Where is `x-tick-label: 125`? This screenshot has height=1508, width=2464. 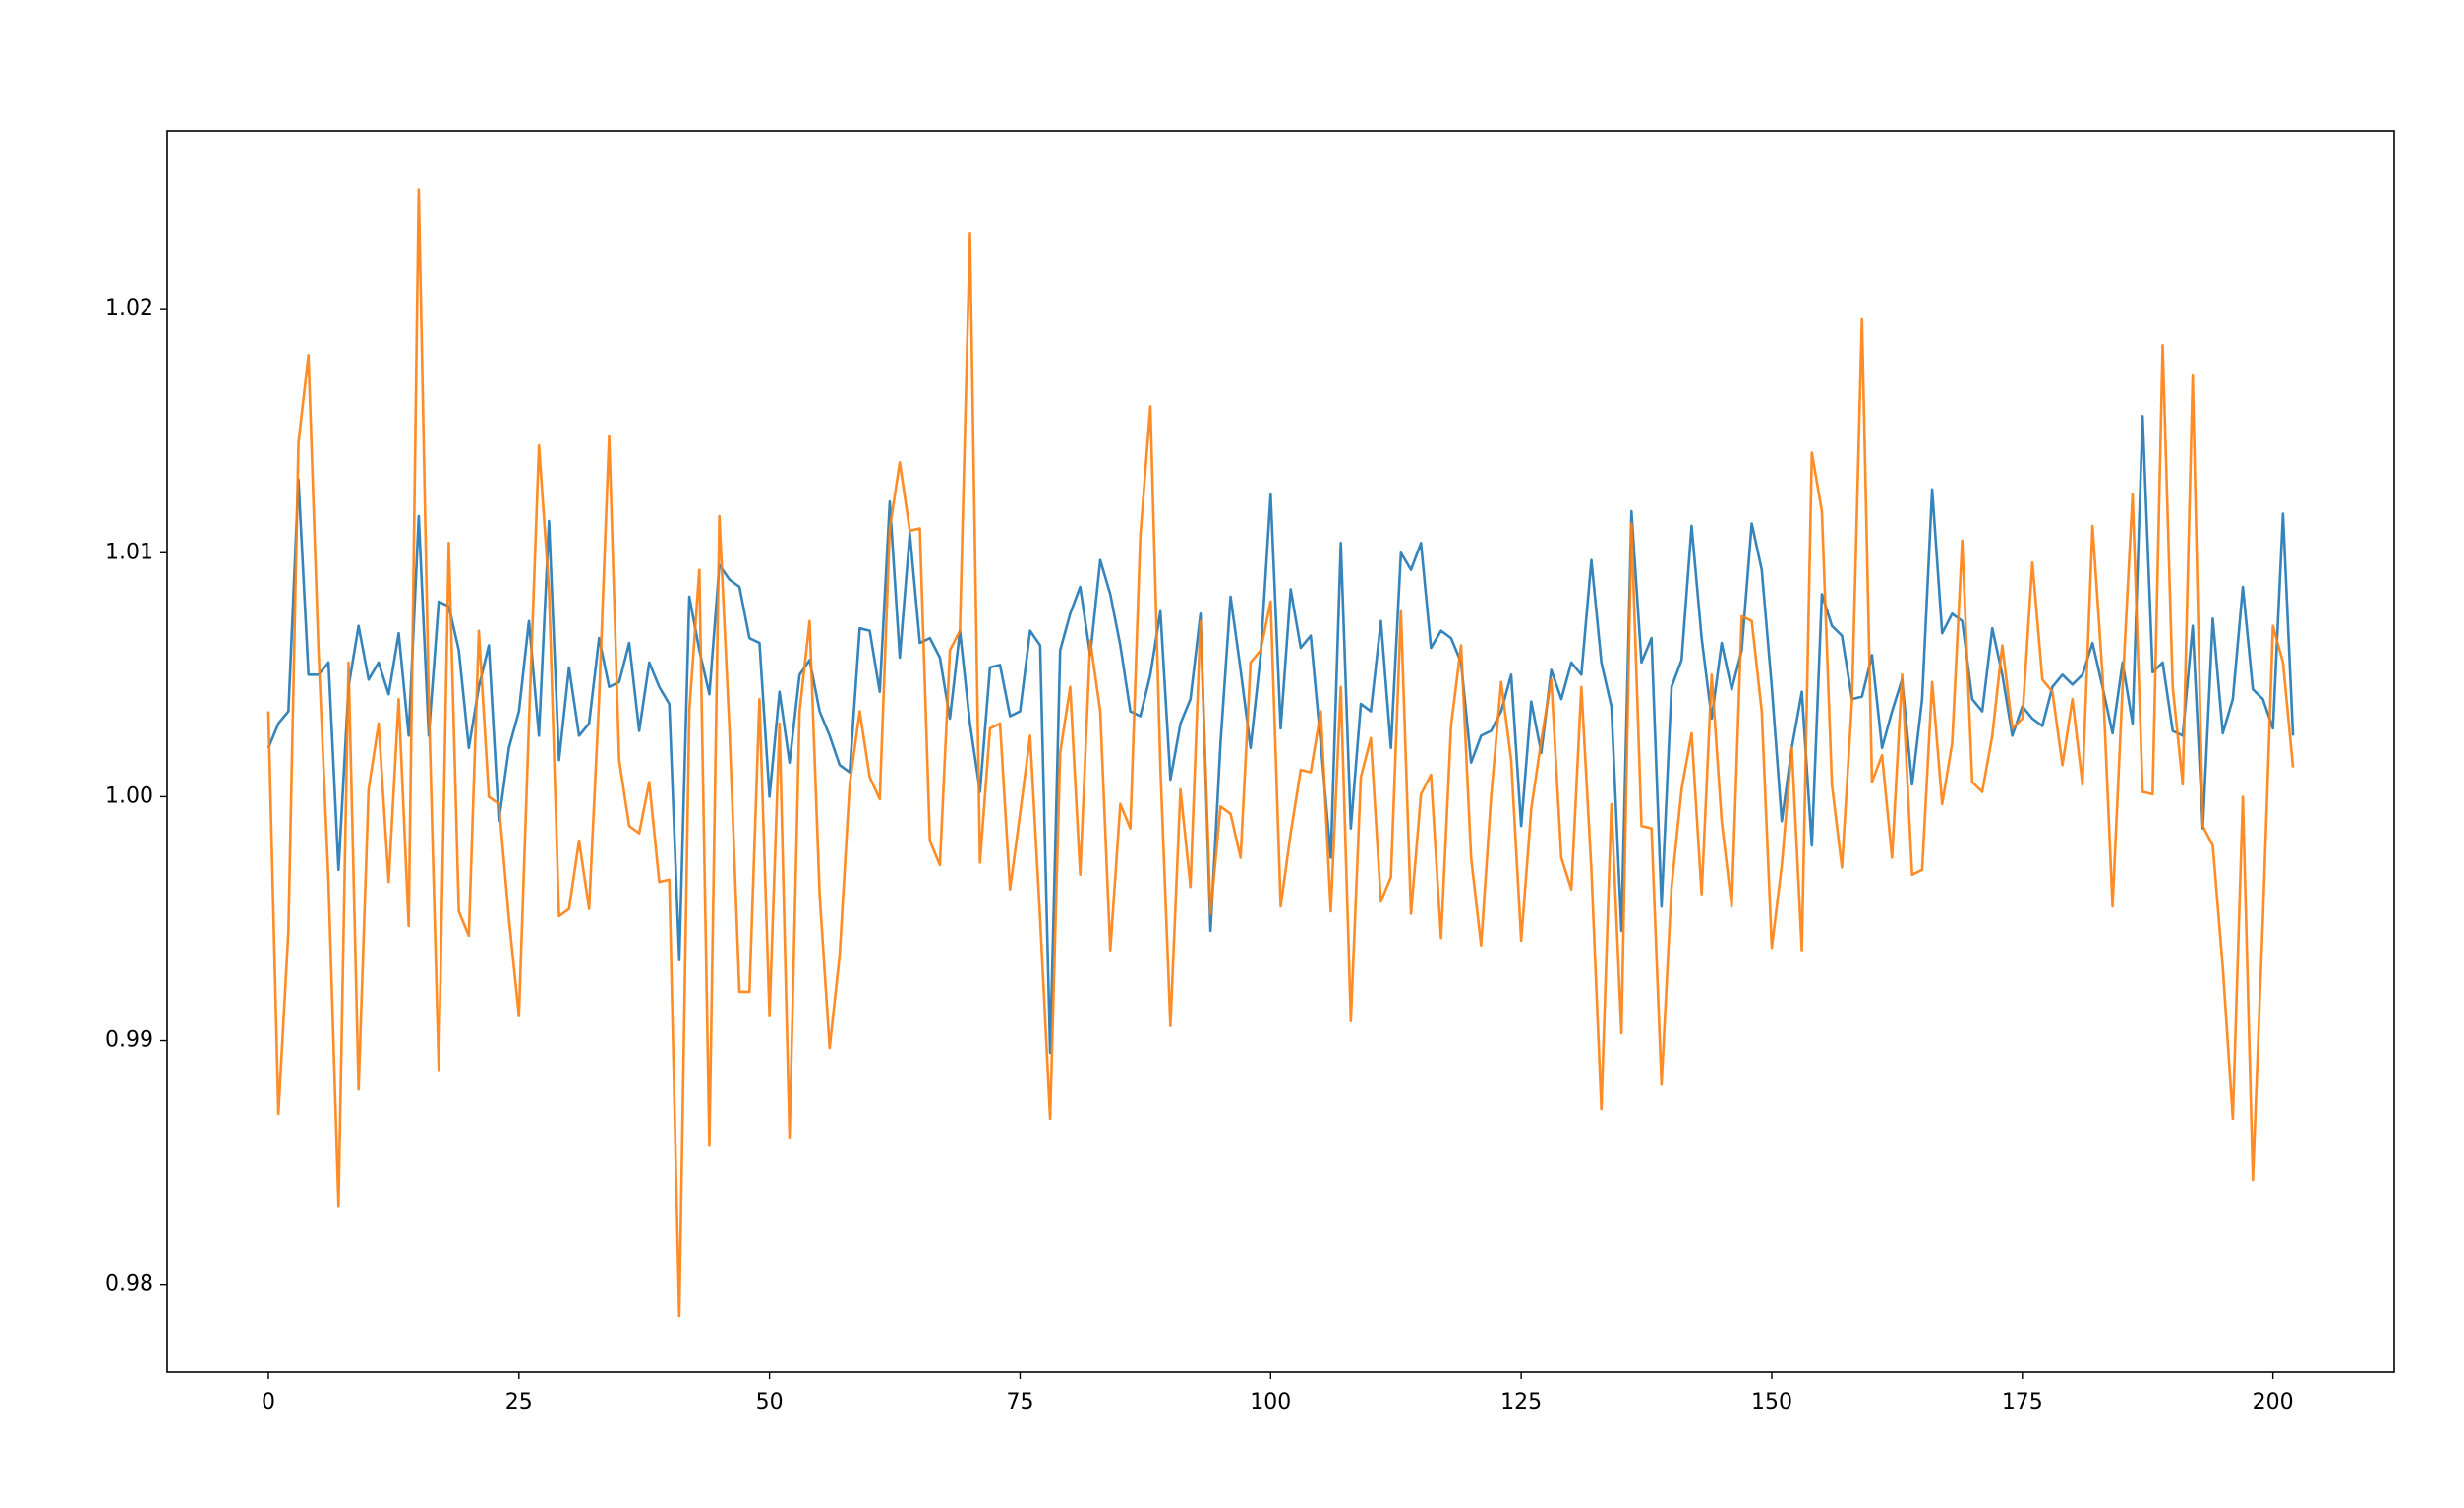
x-tick-label: 125 is located at coordinates (1521, 1402).